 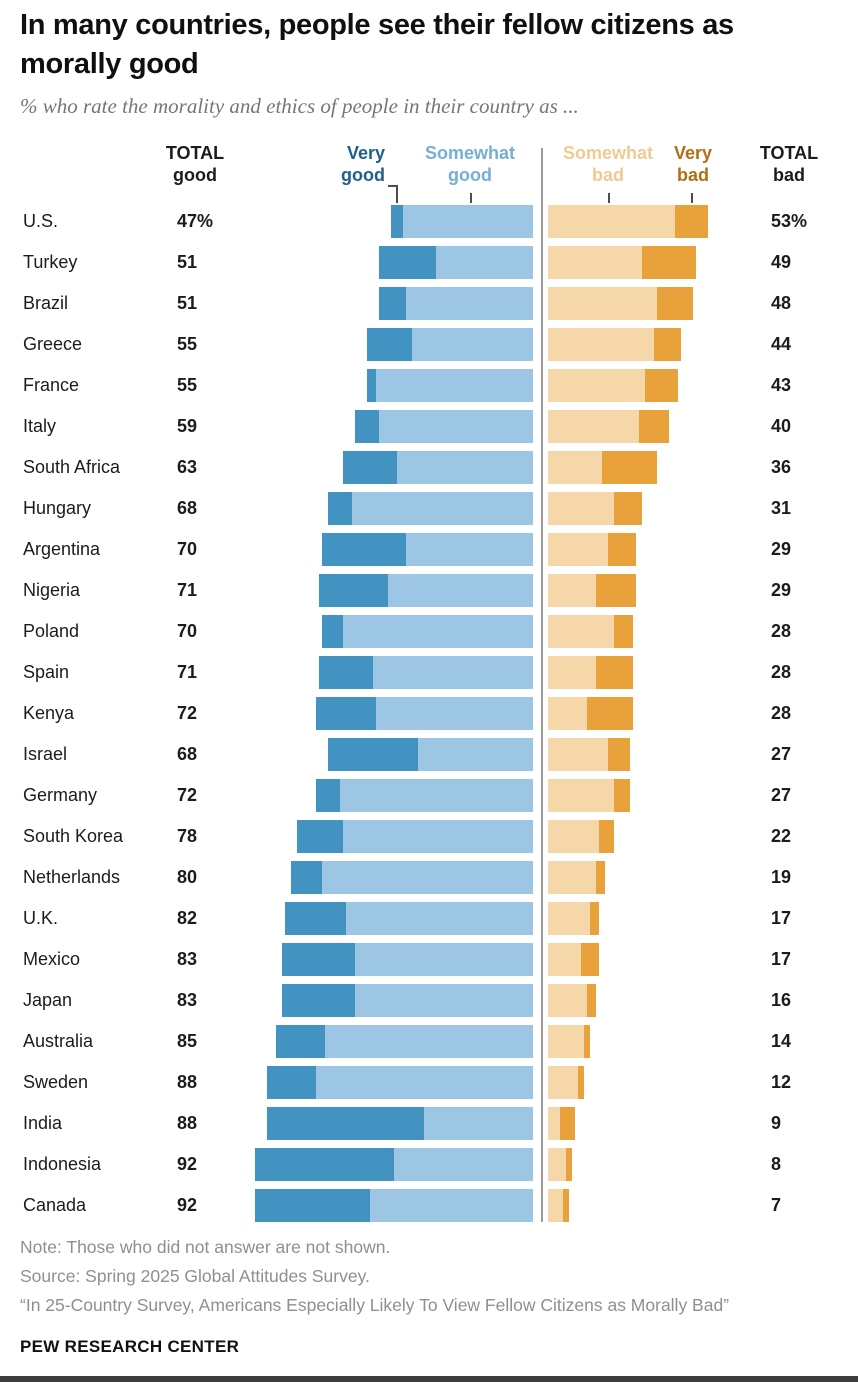 What do you see at coordinates (781, 303) in the screenshot?
I see `total-bad-value: 48` at bounding box center [781, 303].